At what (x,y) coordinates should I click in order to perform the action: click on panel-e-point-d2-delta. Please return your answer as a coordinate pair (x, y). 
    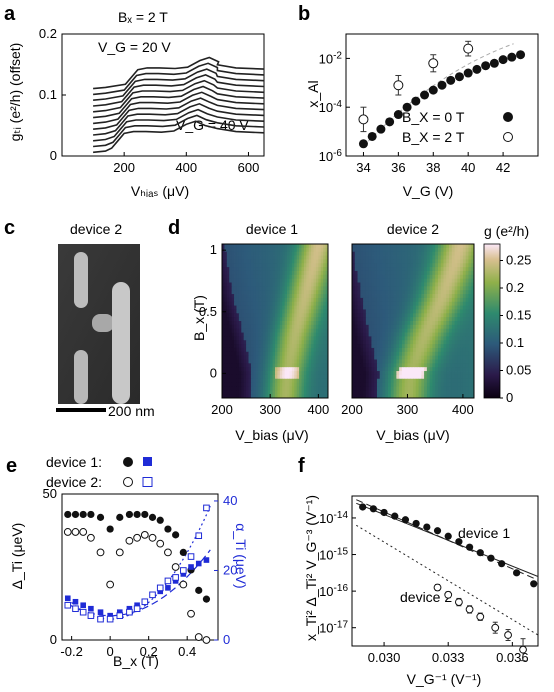
    Looking at the image, I should click on (160, 543).